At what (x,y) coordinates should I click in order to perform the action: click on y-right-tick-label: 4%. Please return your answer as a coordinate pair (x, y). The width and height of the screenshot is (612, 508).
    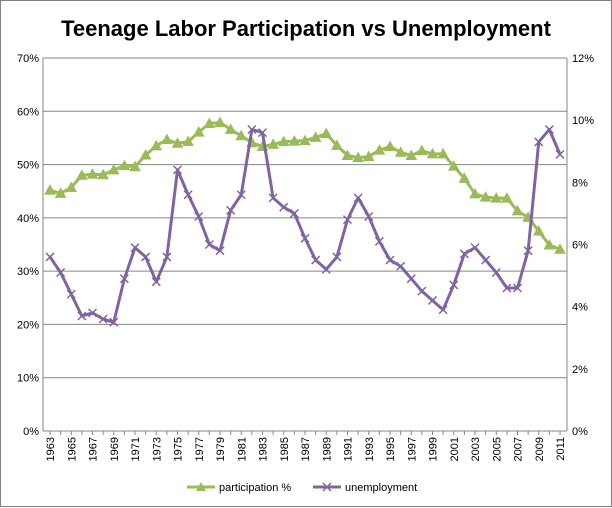
    Looking at the image, I should click on (580, 308).